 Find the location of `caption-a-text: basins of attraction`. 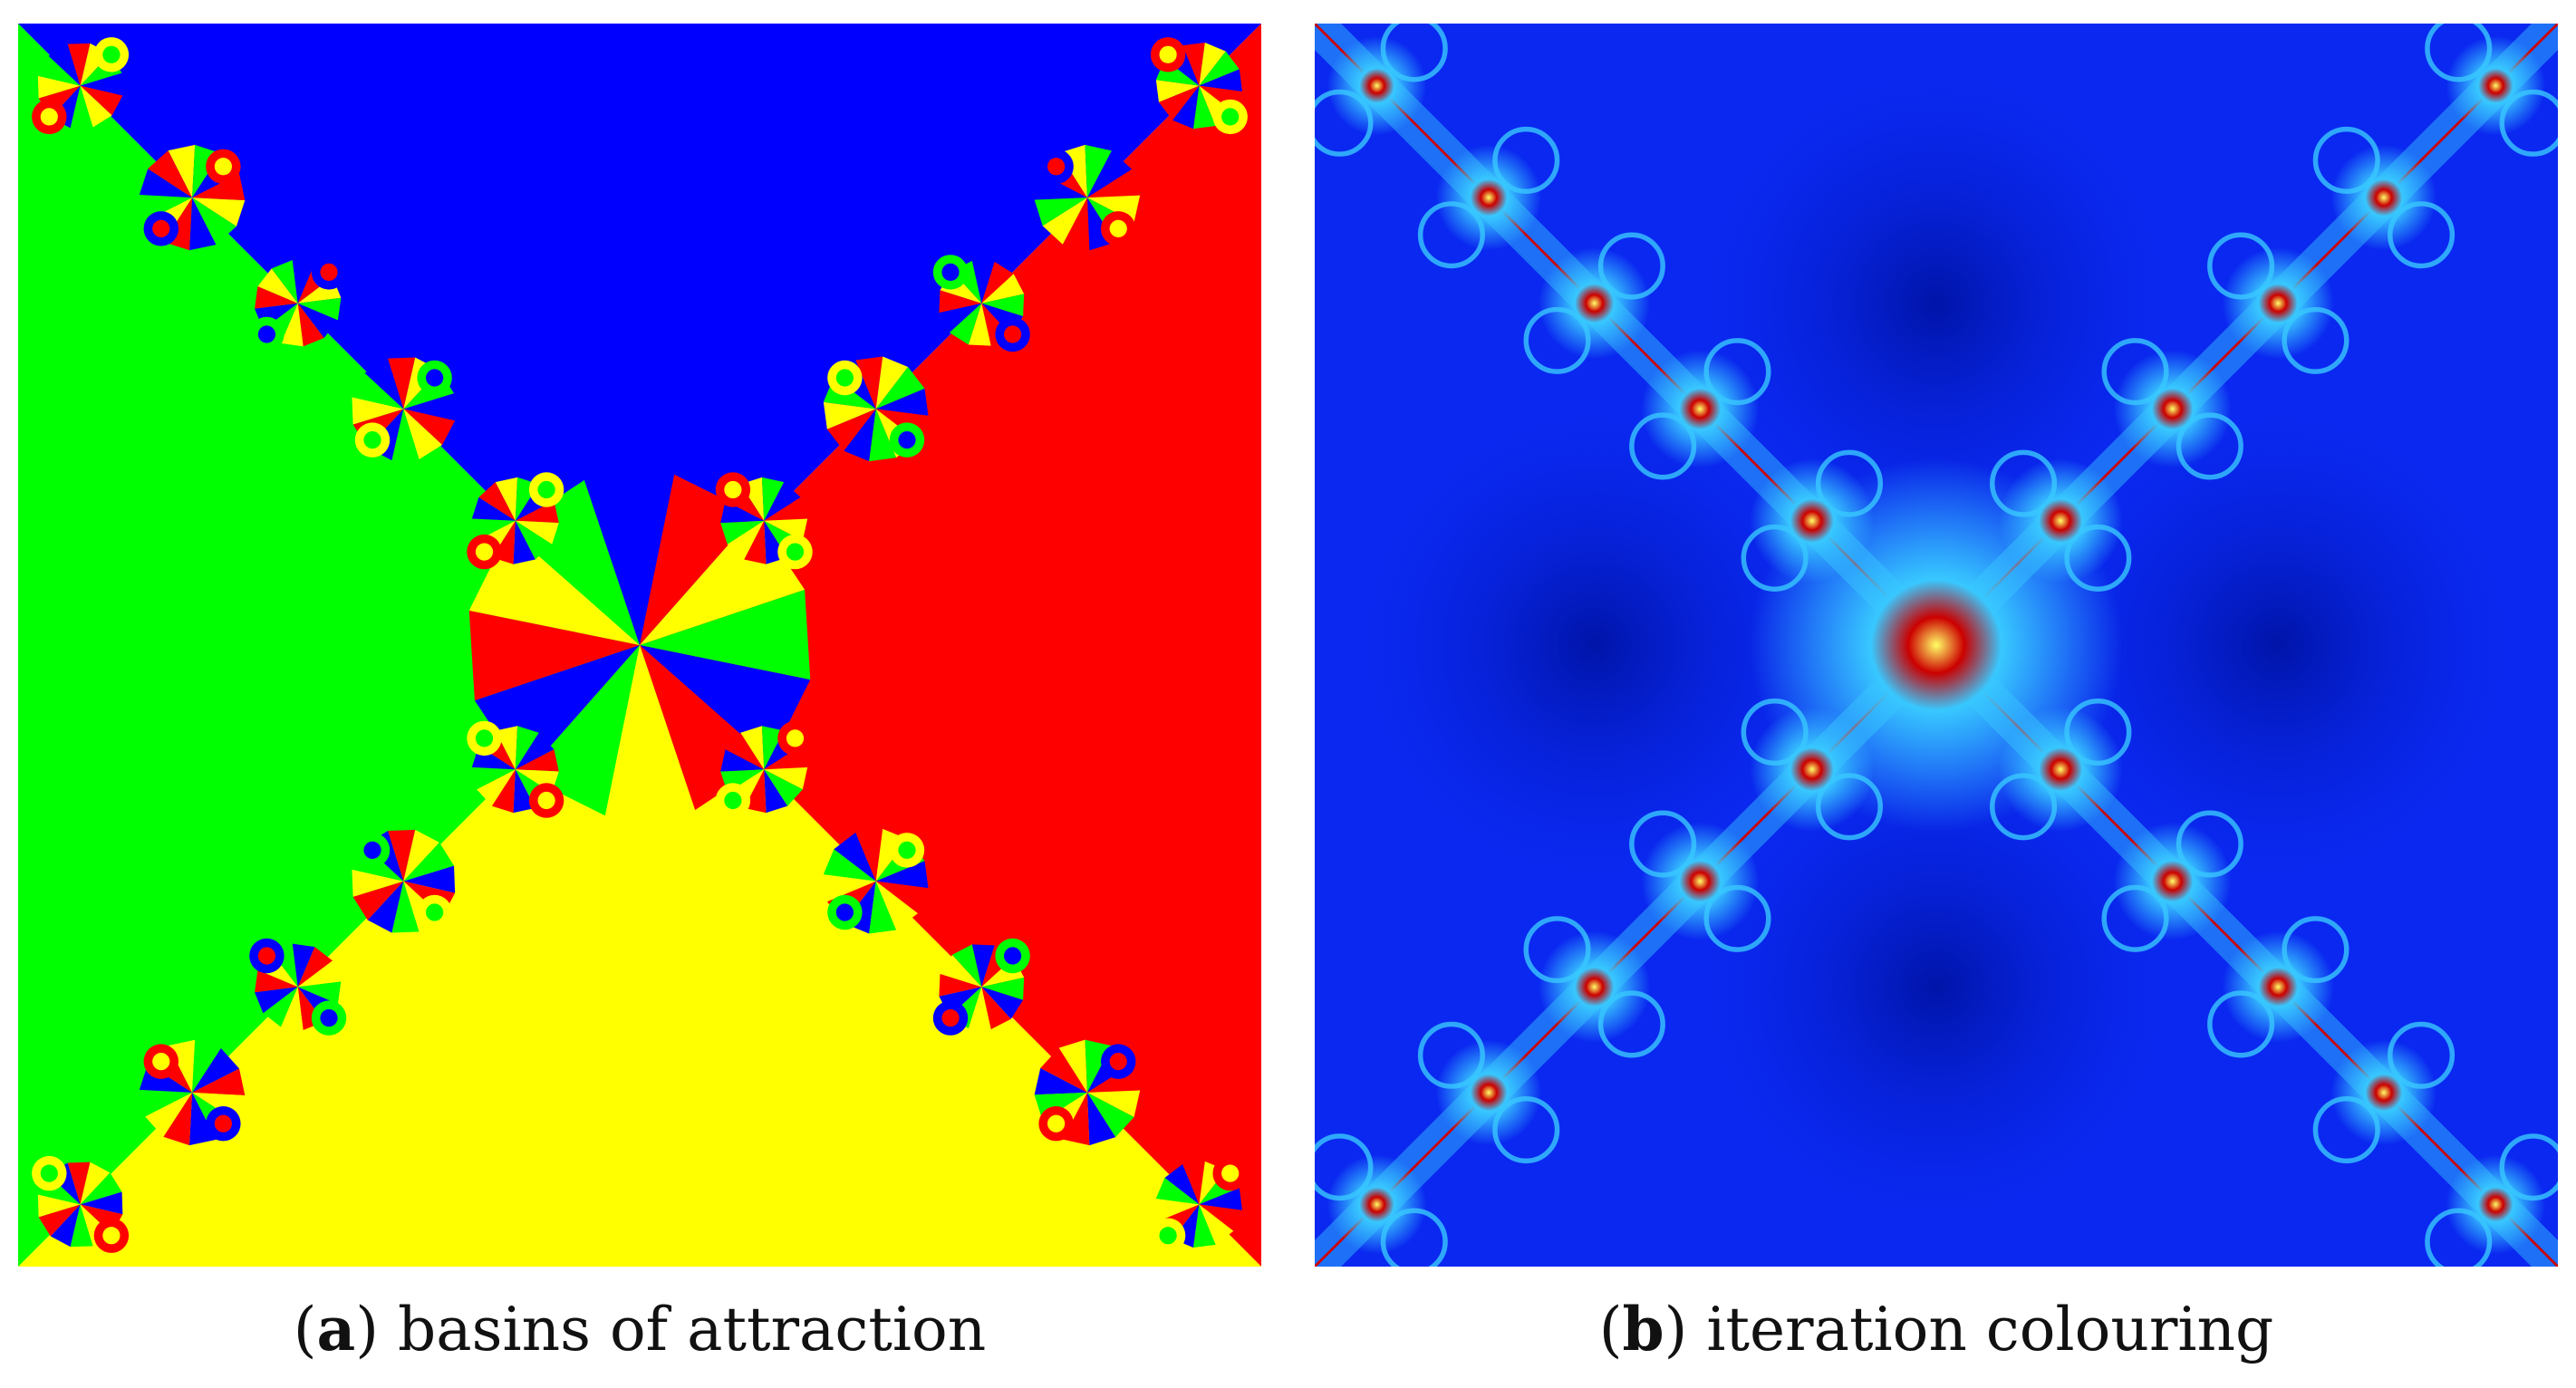

caption-a-text: basins of attraction is located at coordinates (692, 1329).